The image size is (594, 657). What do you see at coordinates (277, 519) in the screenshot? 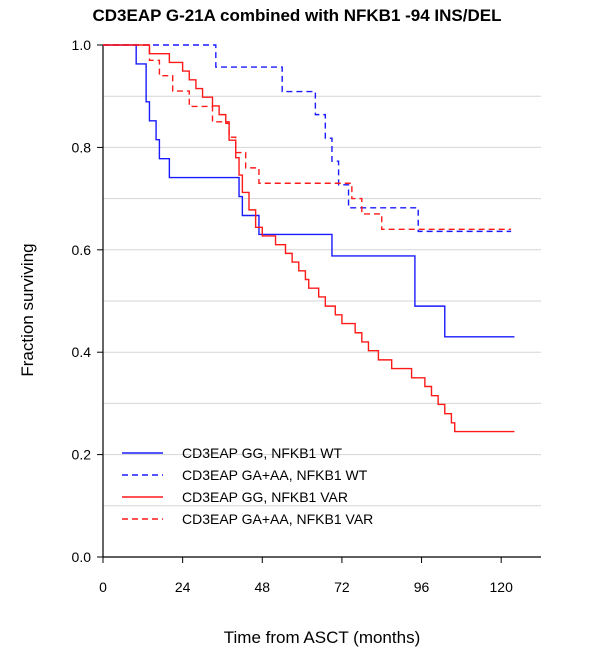
I see `legend-label-4: CD3EAP GA+AA, NFKB1 VAR` at bounding box center [277, 519].